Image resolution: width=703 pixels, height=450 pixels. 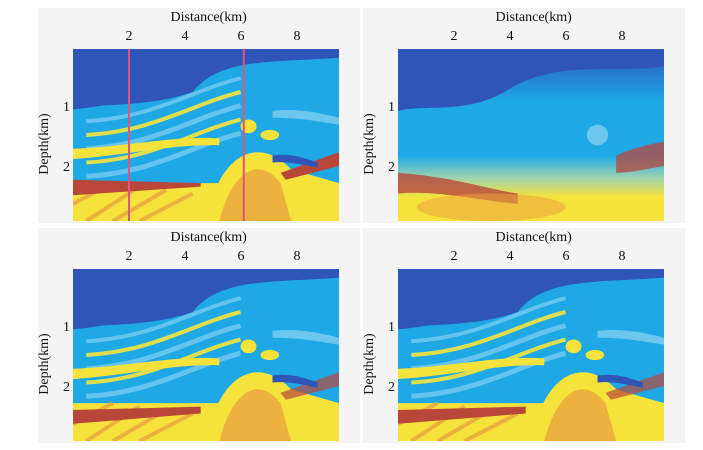 I want to click on plot-area-top-left, so click(x=206, y=135).